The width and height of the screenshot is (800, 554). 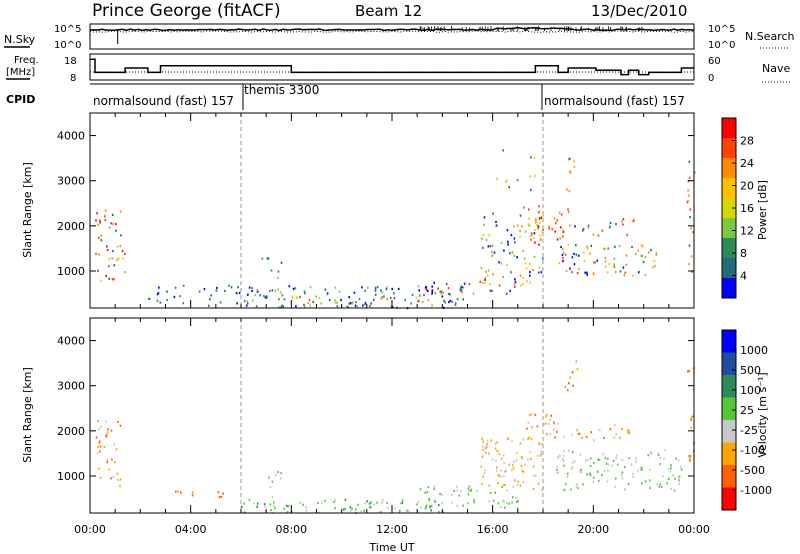 What do you see at coordinates (776, 68) in the screenshot?
I see `nave-label: Nave` at bounding box center [776, 68].